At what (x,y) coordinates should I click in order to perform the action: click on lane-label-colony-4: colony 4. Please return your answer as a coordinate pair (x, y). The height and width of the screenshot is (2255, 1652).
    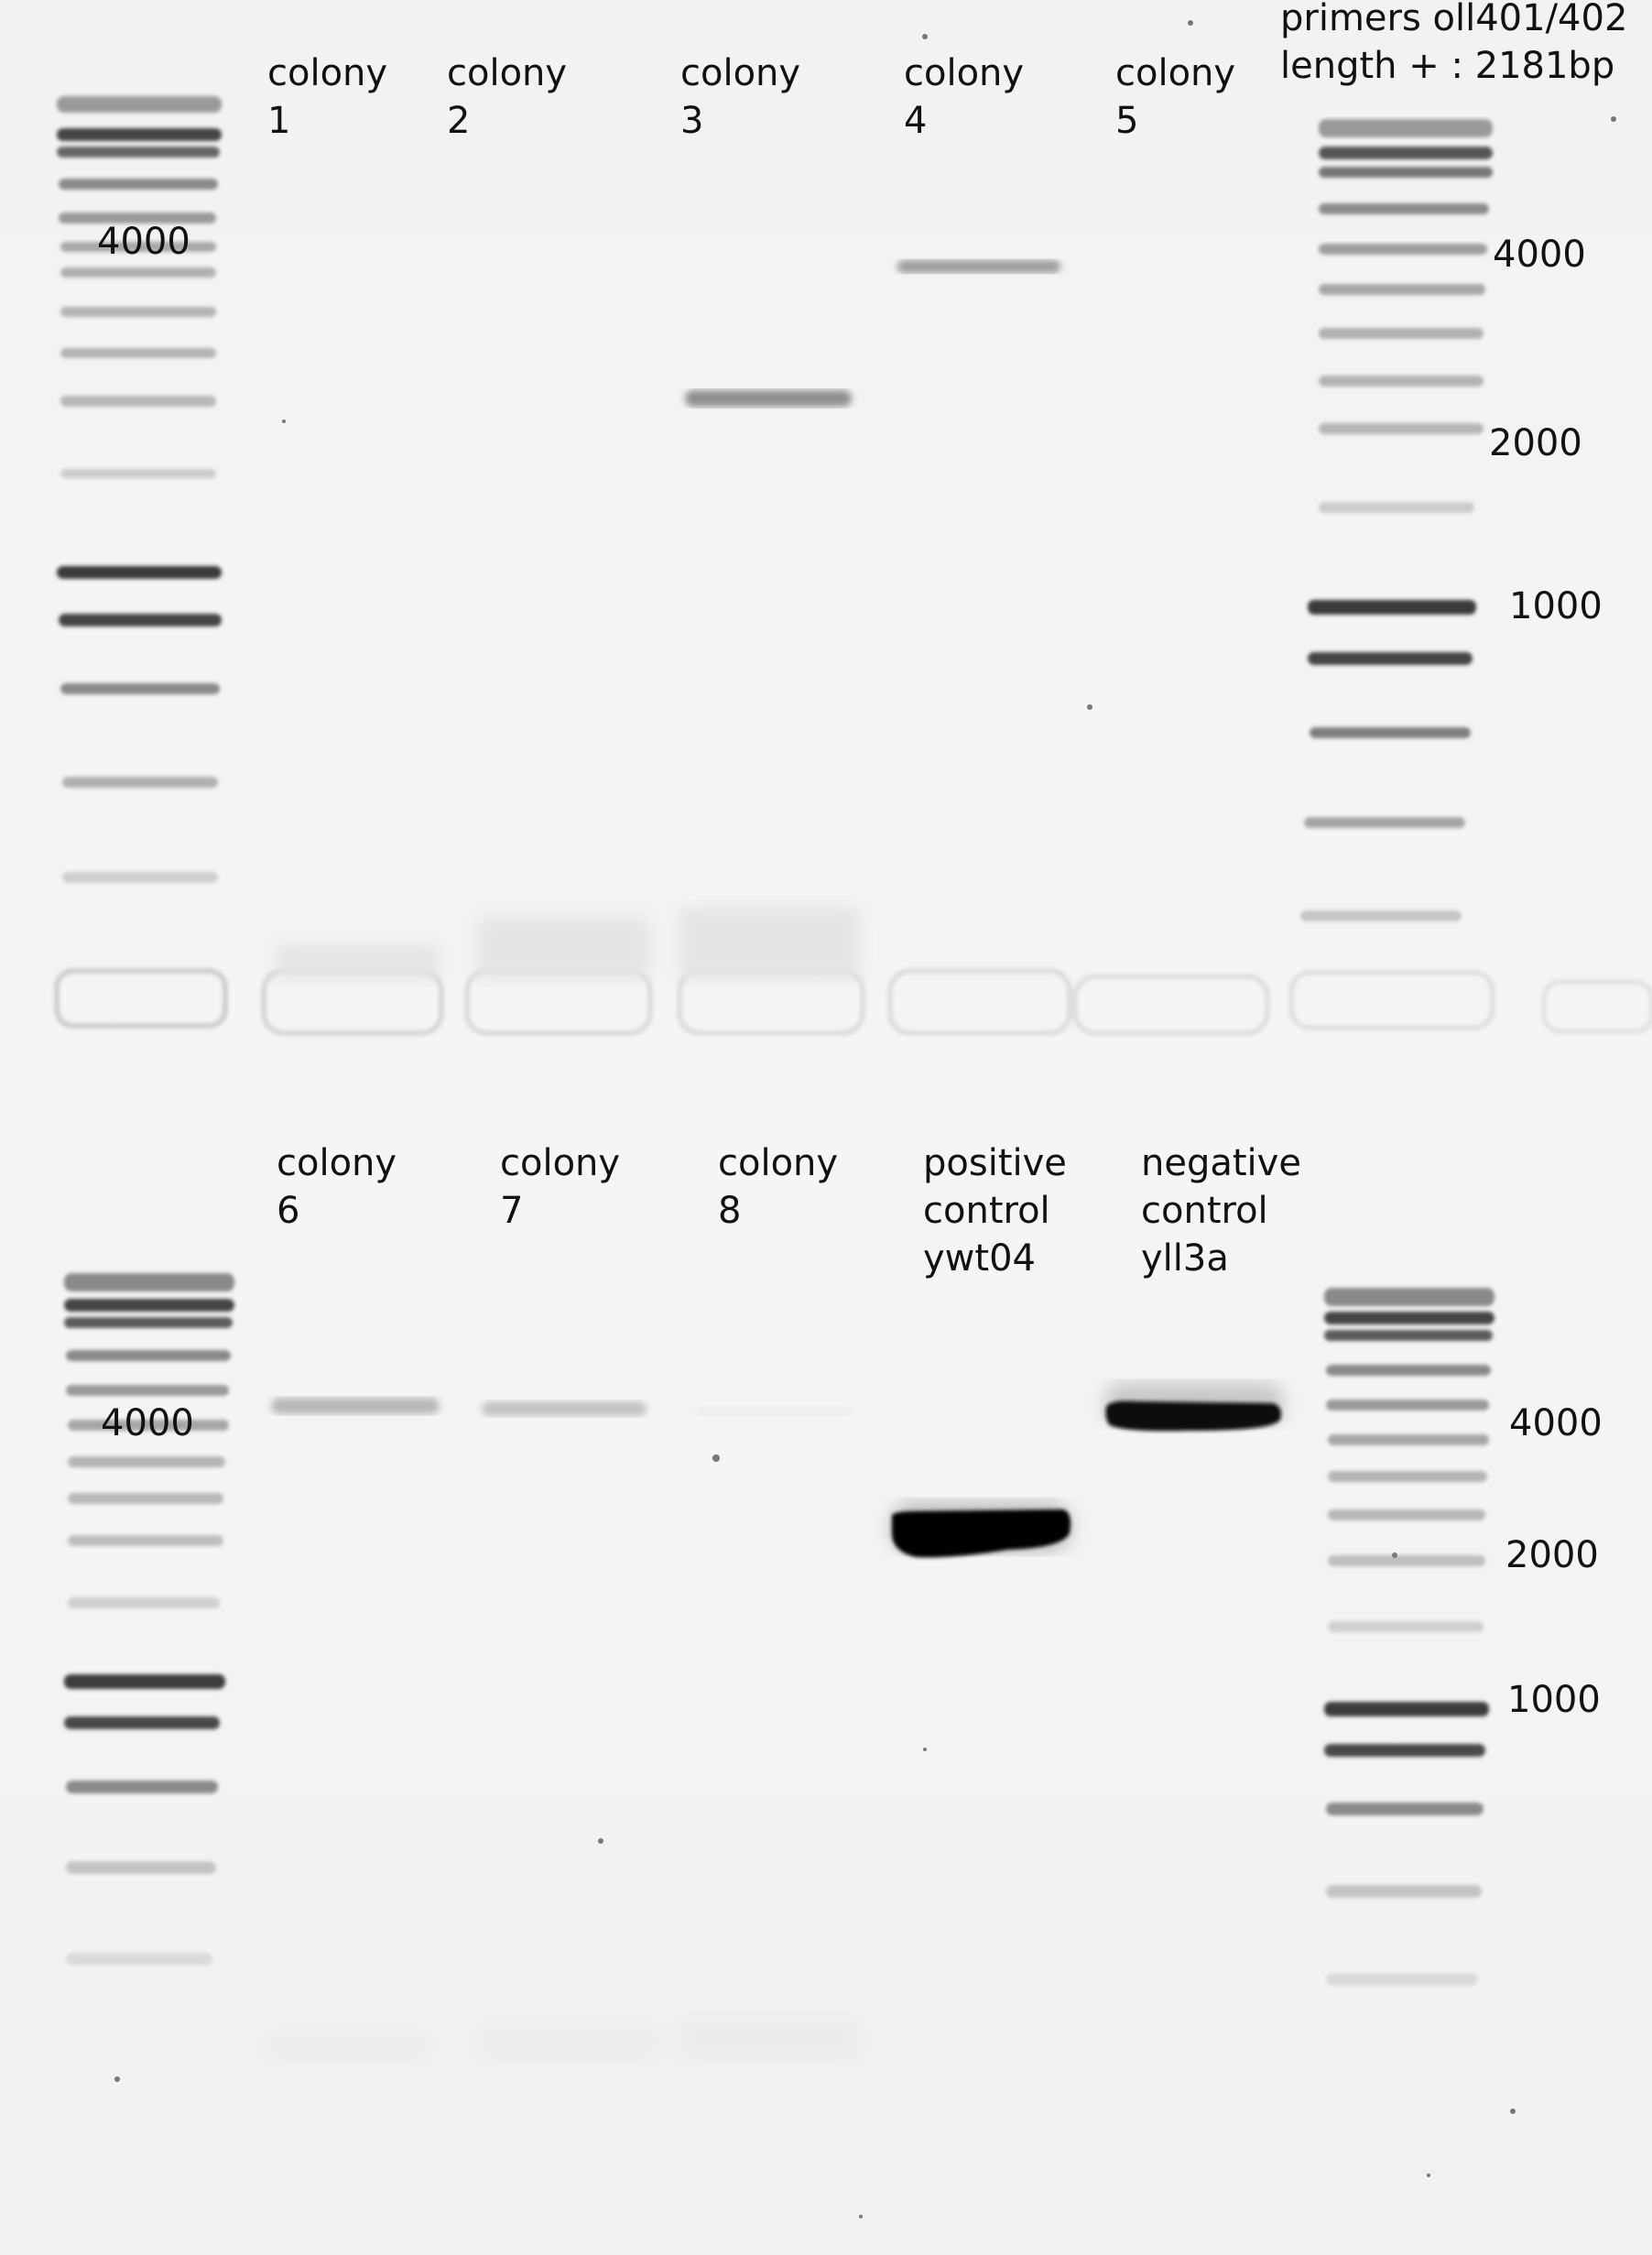
    Looking at the image, I should click on (964, 97).